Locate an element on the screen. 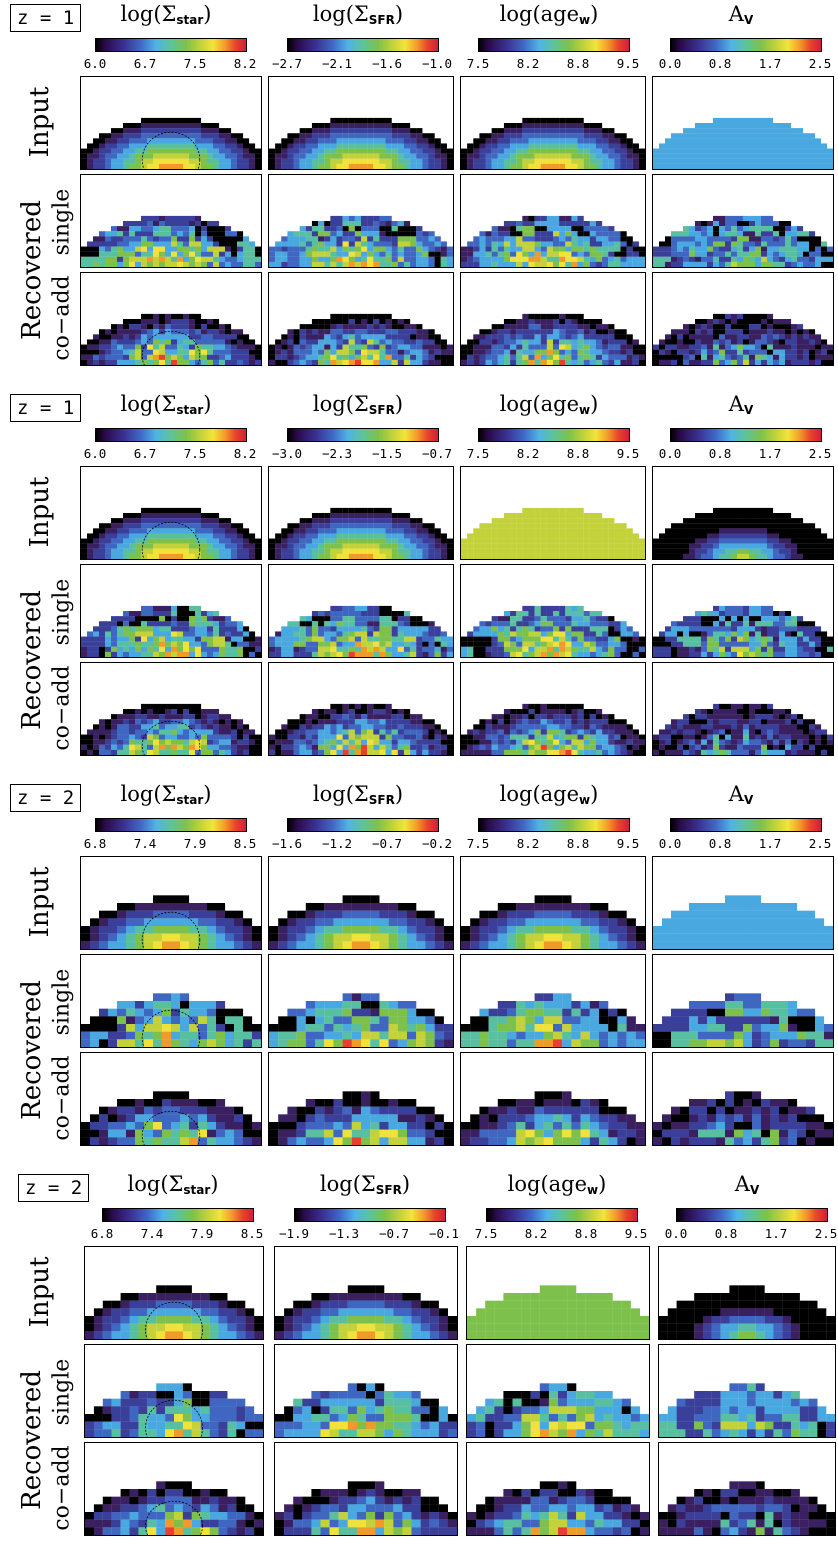 The height and width of the screenshot is (1566, 838). tick-label: 6.7 is located at coordinates (145, 63).